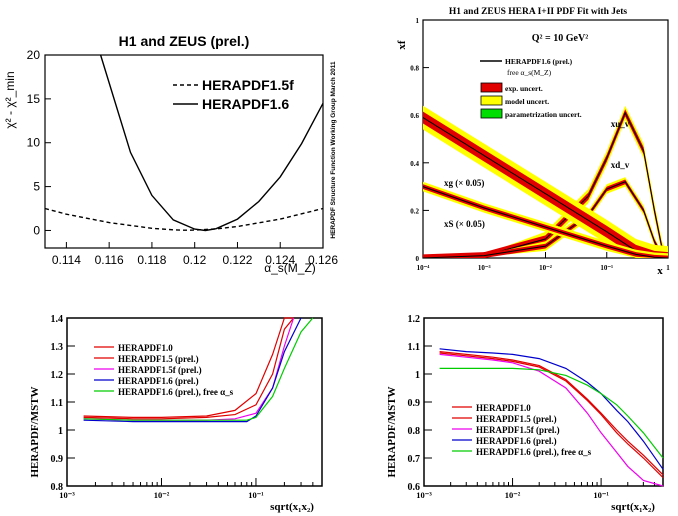 The image size is (678, 516). Describe the element at coordinates (560, 38) in the screenshot. I see `q2-annotation: Q² = 10 GeV²` at that location.